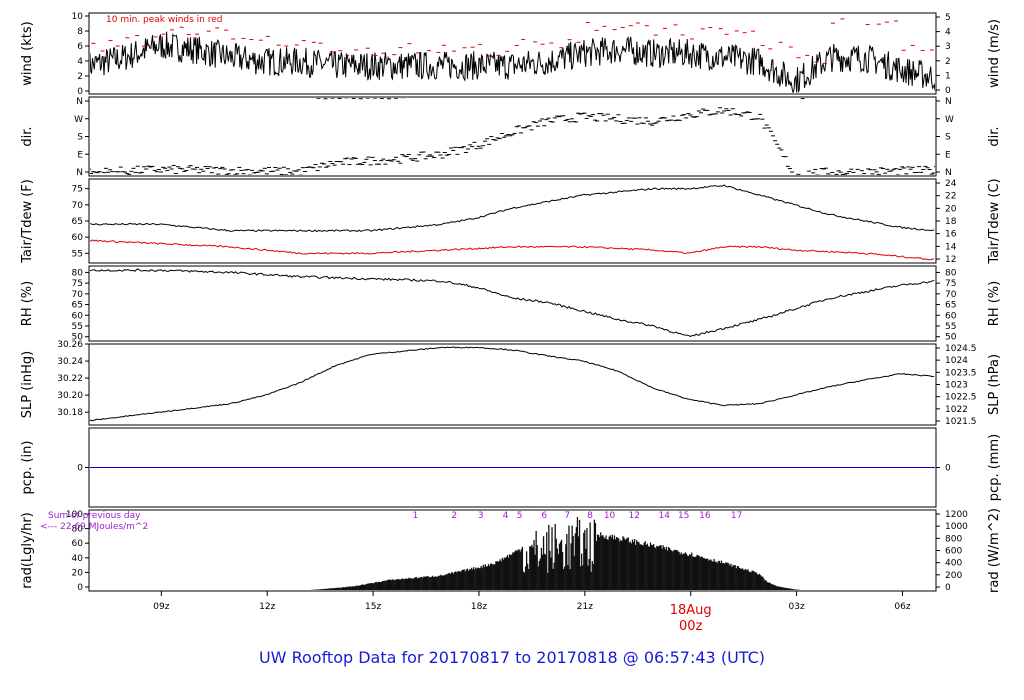 This screenshot has width=1024, height=700. Describe the element at coordinates (77, 222) in the screenshot. I see `temp-left-tick-label: 65` at that location.